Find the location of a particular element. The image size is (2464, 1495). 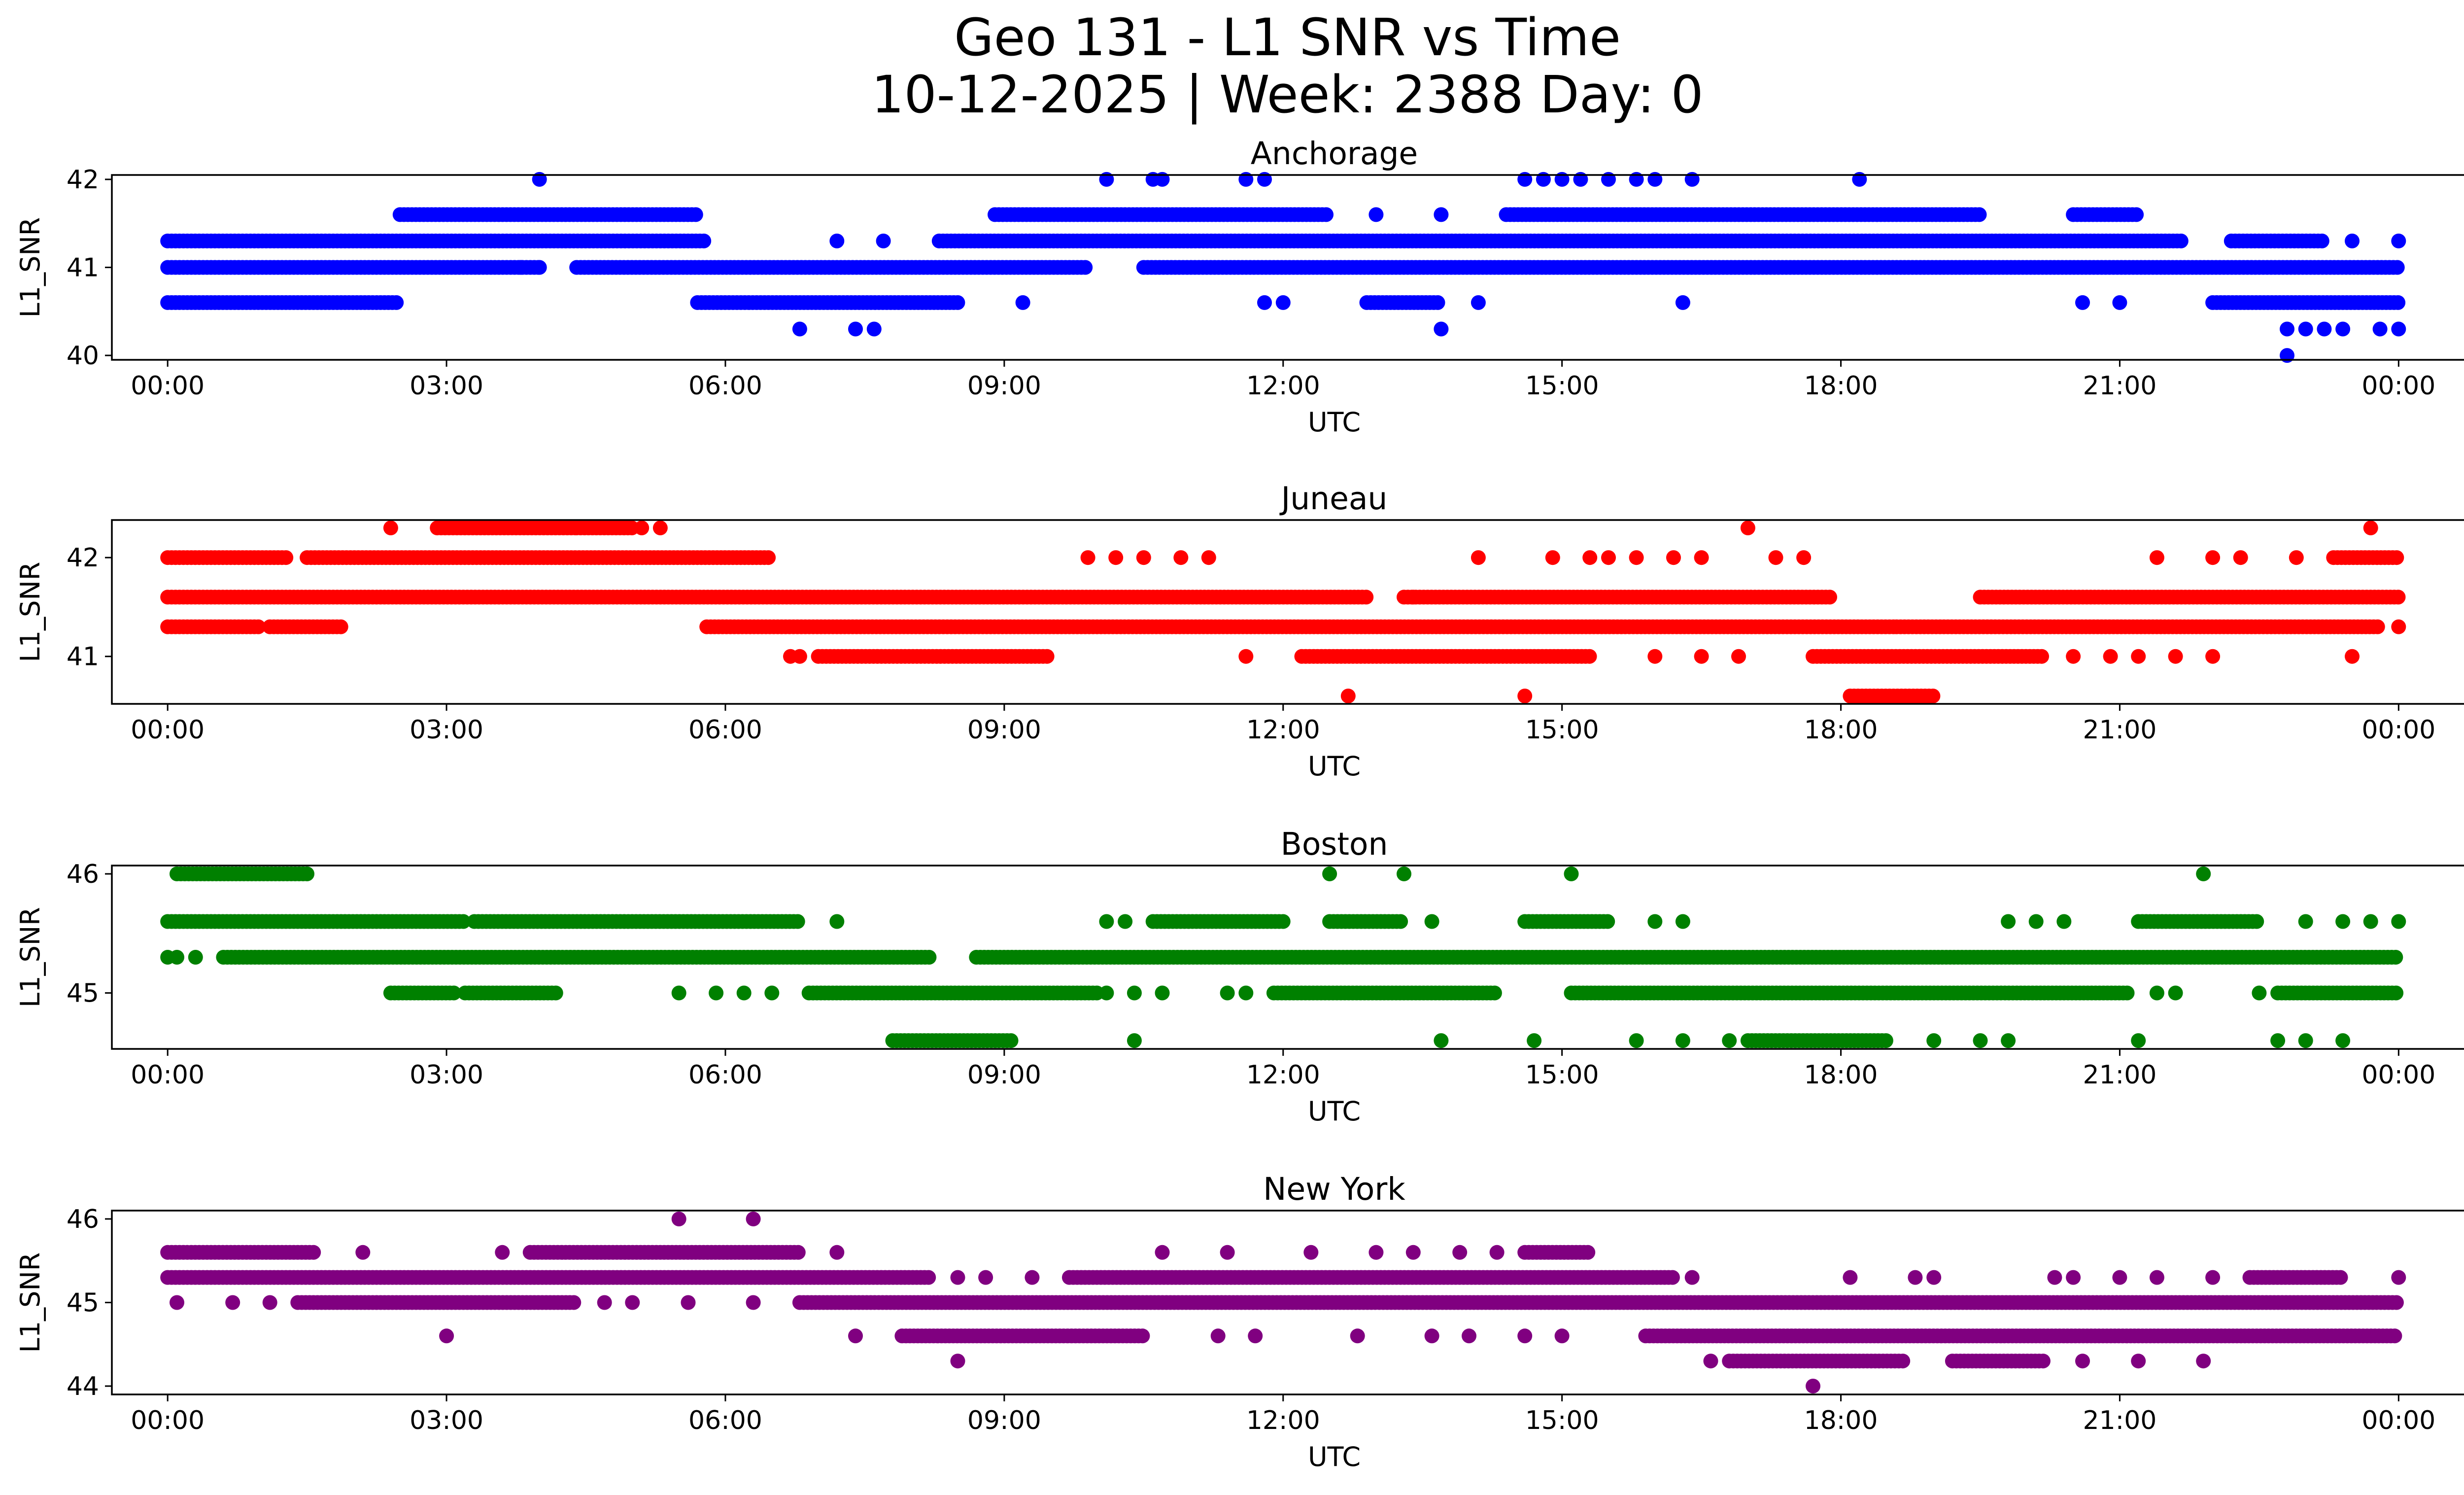

x-axis-label-boston: UTC is located at coordinates (1334, 1111).